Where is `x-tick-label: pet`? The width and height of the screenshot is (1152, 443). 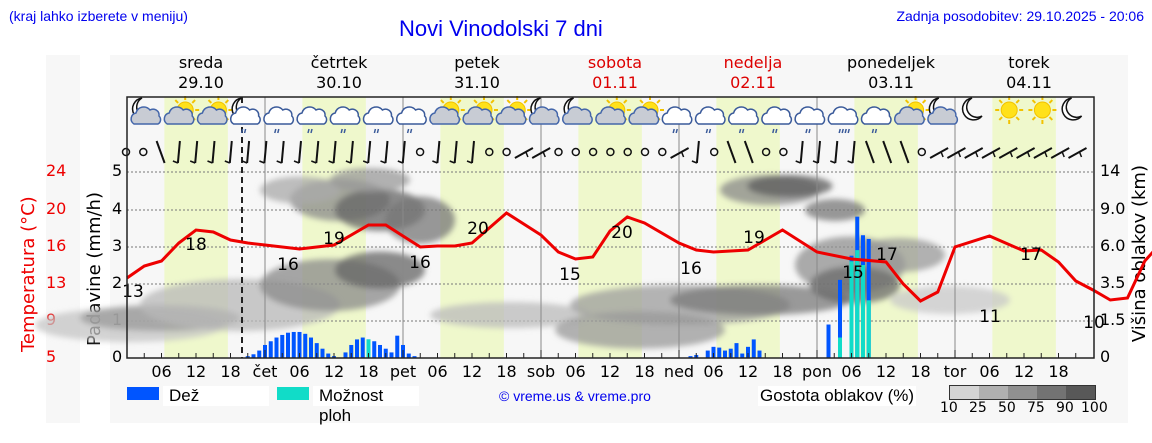
x-tick-label: pet is located at coordinates (403, 371).